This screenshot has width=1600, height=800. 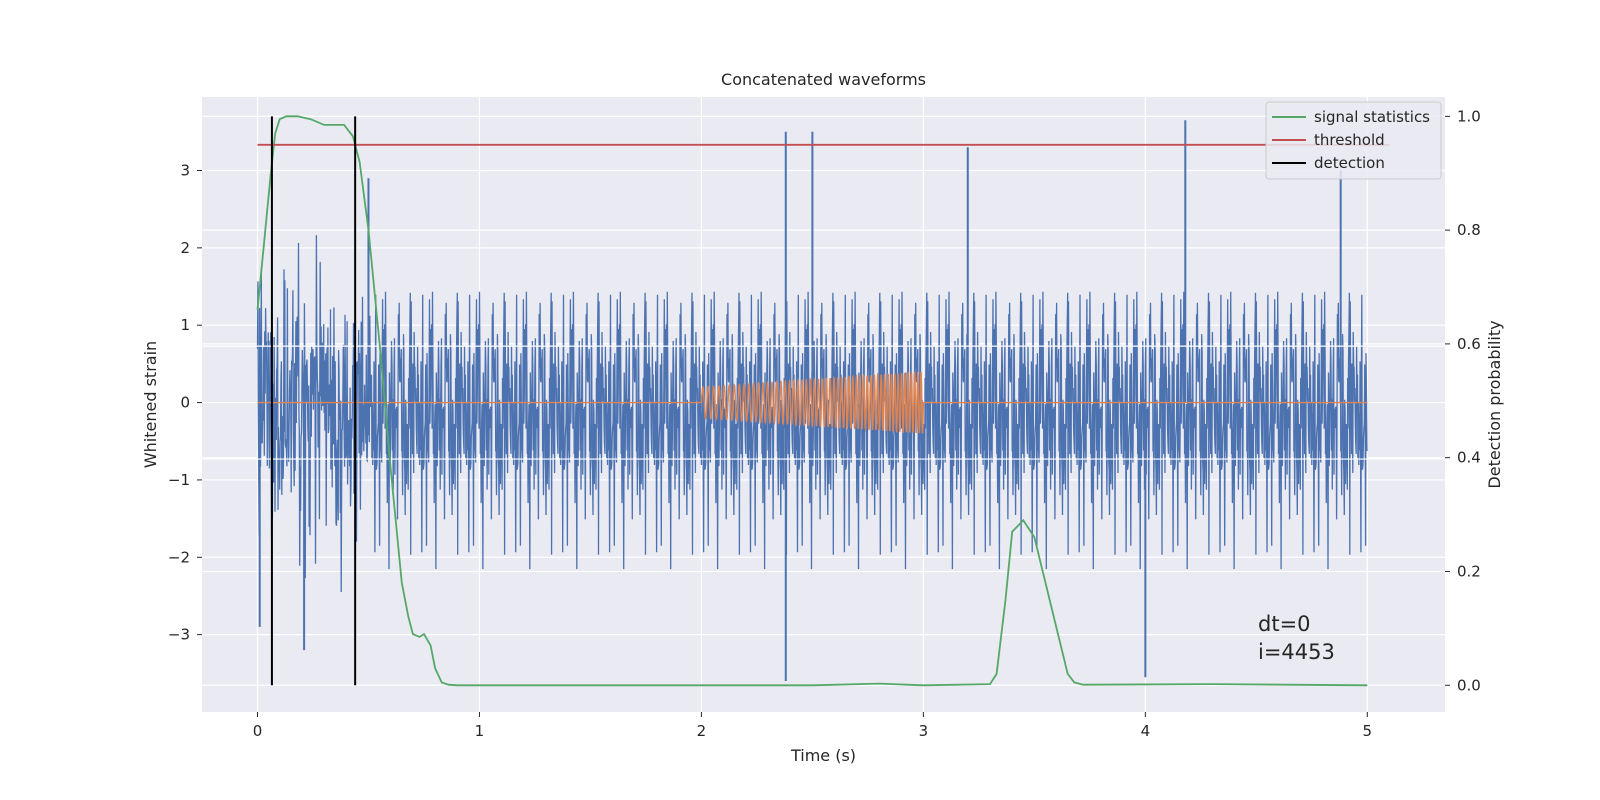 What do you see at coordinates (179, 635) in the screenshot?
I see `y-tick-label: −3` at bounding box center [179, 635].